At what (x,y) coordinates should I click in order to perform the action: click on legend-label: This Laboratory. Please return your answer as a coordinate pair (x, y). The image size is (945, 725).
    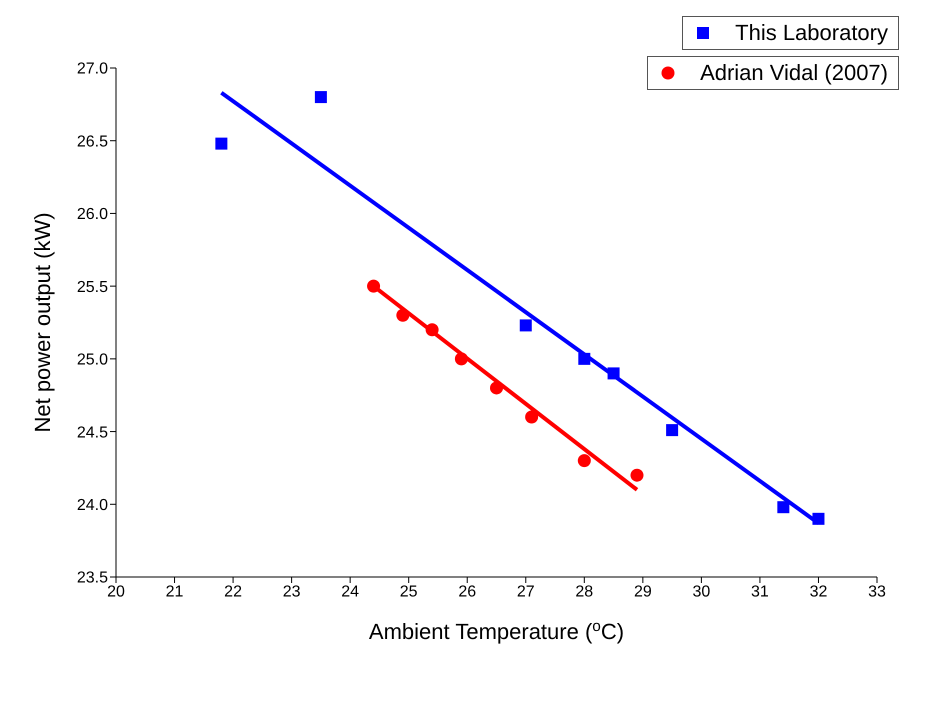
    Looking at the image, I should click on (811, 33).